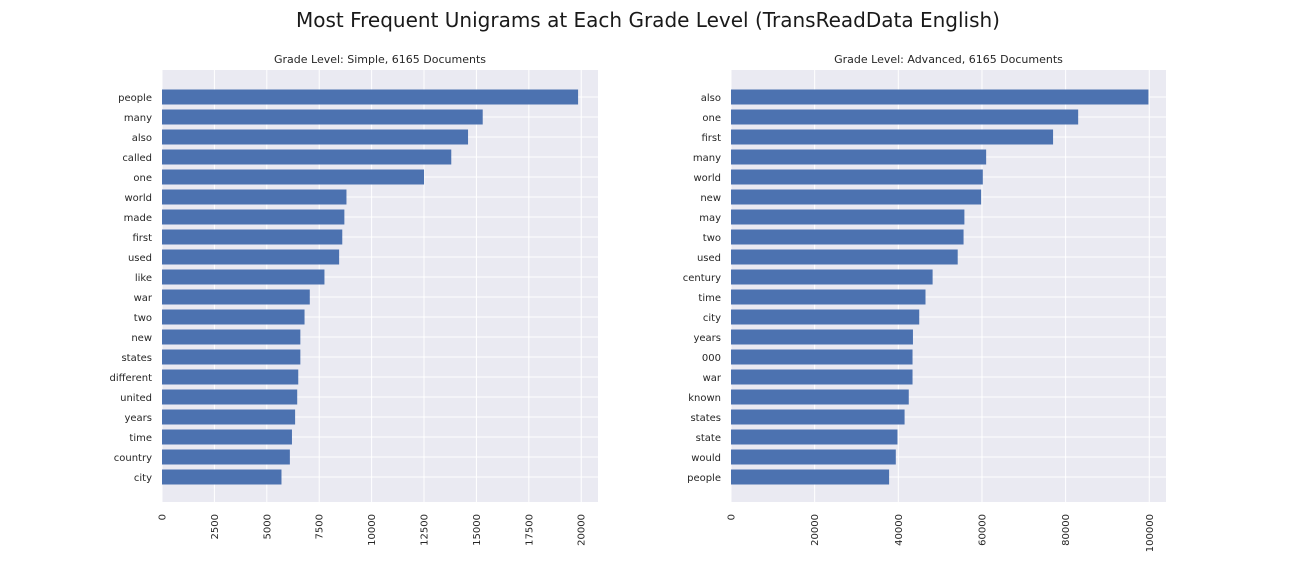 The width and height of the screenshot is (1296, 576). Describe the element at coordinates (425, 530) in the screenshot. I see `x-tick-label: 12500` at that location.